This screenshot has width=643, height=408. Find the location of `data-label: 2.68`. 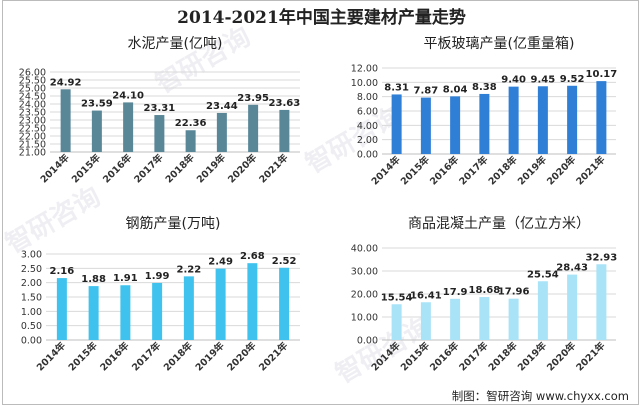

data-label: 2.68 is located at coordinates (252, 256).